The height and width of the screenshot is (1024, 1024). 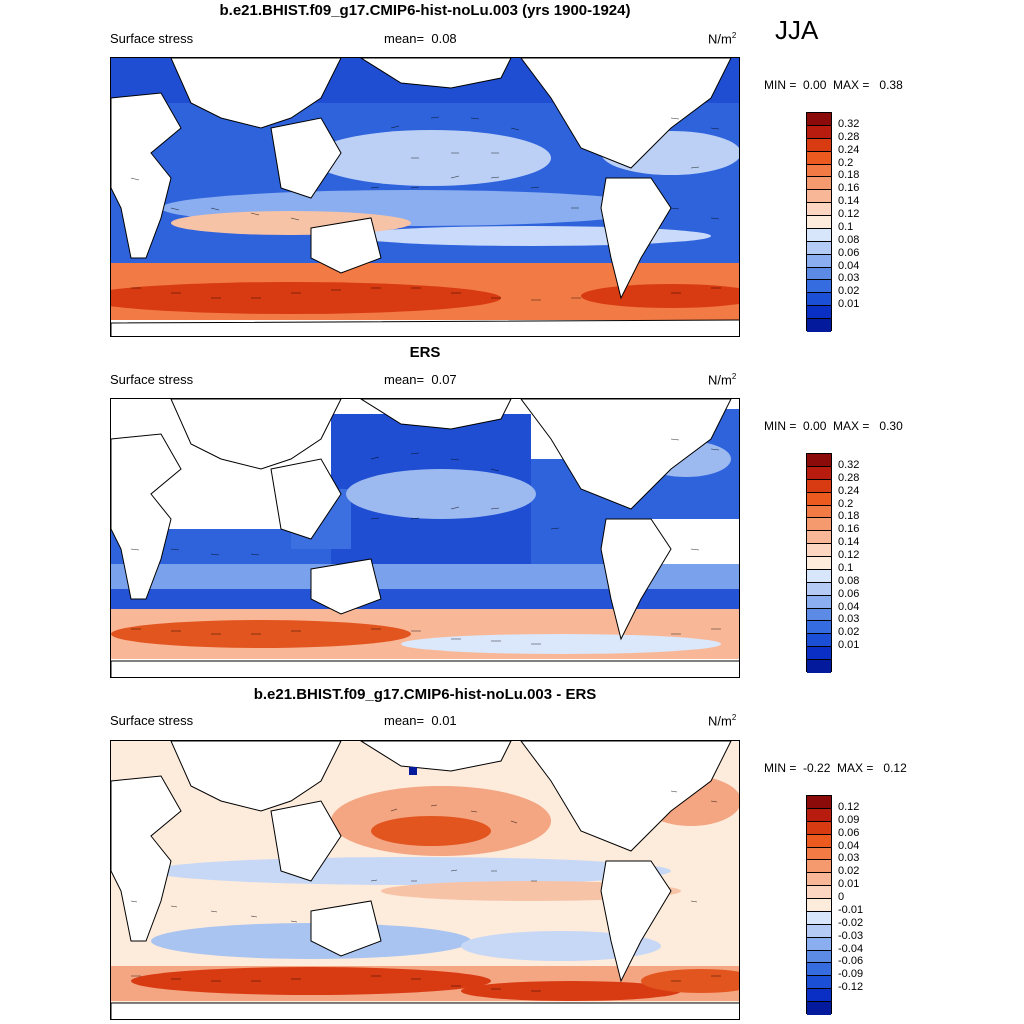 I want to click on colorbar-tick-label: 0, so click(x=841, y=897).